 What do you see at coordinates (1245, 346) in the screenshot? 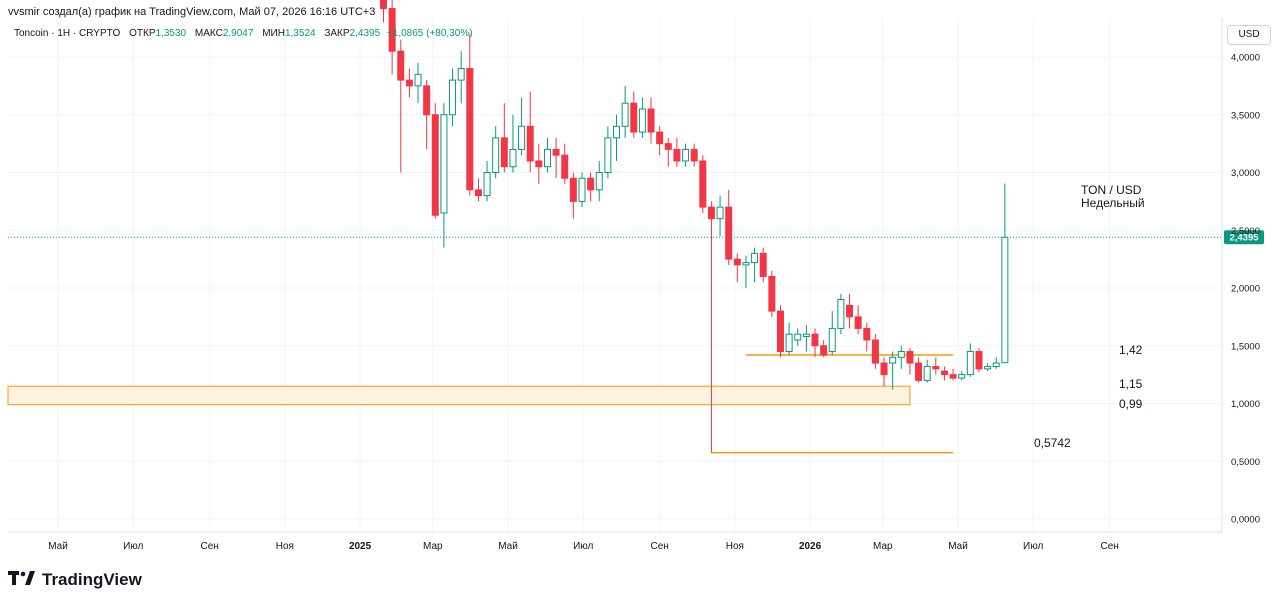
I see `y-tick-label: 1,5000` at bounding box center [1245, 346].